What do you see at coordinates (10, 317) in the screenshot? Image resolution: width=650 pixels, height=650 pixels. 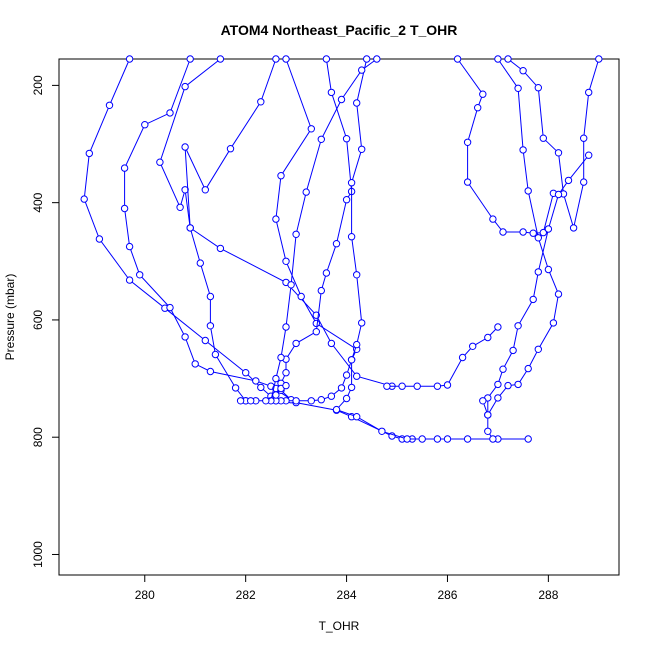 I see `y-axis-label: Pressure (mbar)` at bounding box center [10, 317].